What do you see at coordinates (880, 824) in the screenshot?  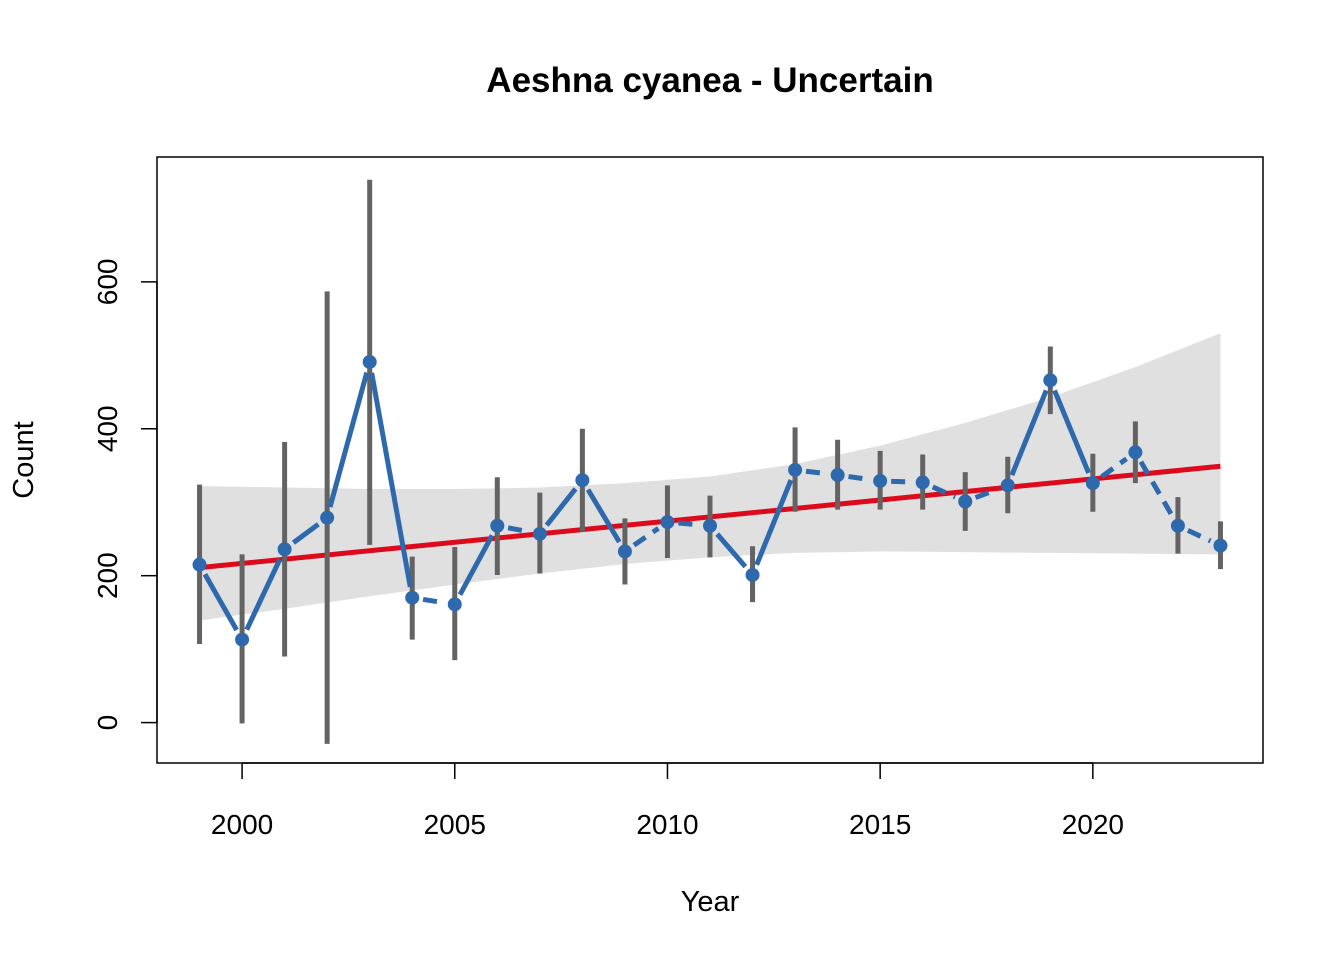 I see `x-tick-label: 2015` at bounding box center [880, 824].